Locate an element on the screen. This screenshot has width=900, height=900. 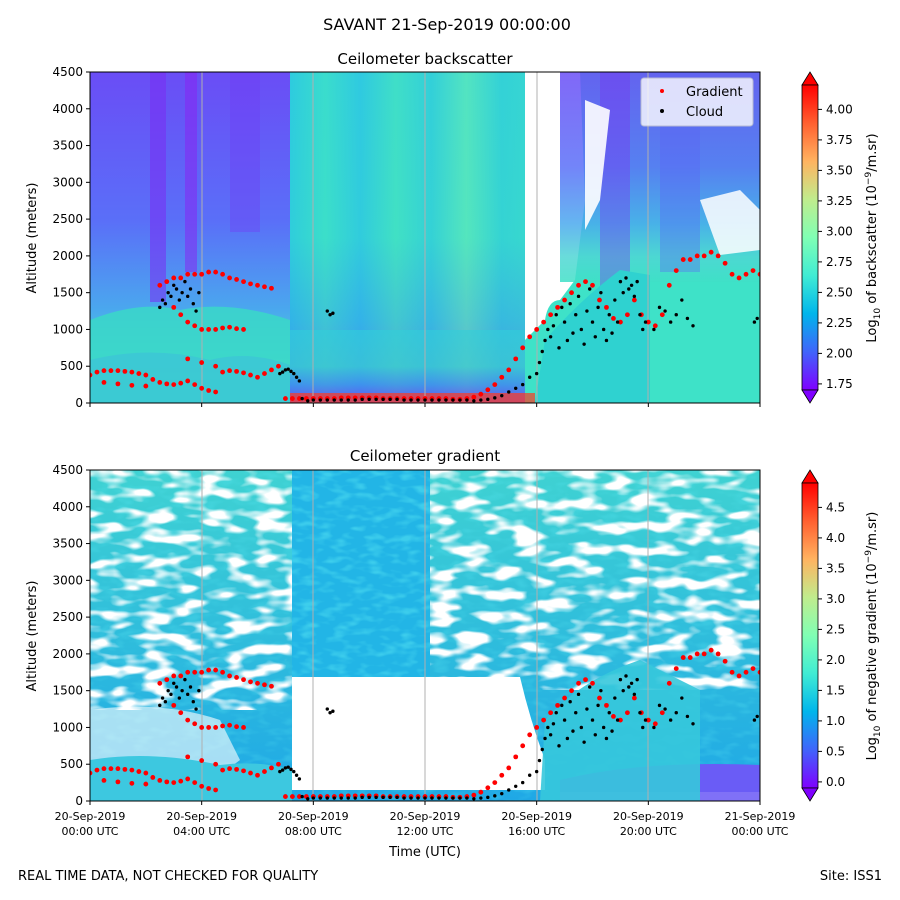
colorbar-tick-label: 3.5 is located at coordinates (835, 568).